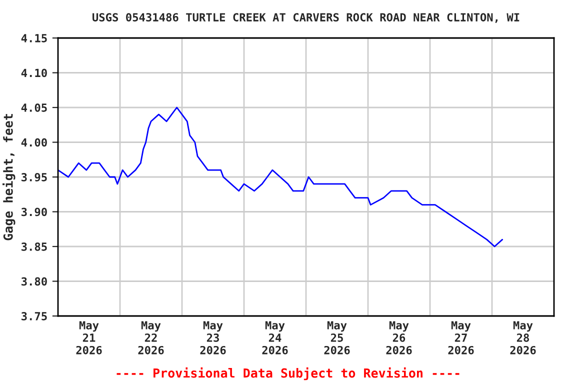 This screenshot has width=576, height=384. What do you see at coordinates (337, 337) in the screenshot?
I see `x-tick-label: May 25 2026` at bounding box center [337, 337].